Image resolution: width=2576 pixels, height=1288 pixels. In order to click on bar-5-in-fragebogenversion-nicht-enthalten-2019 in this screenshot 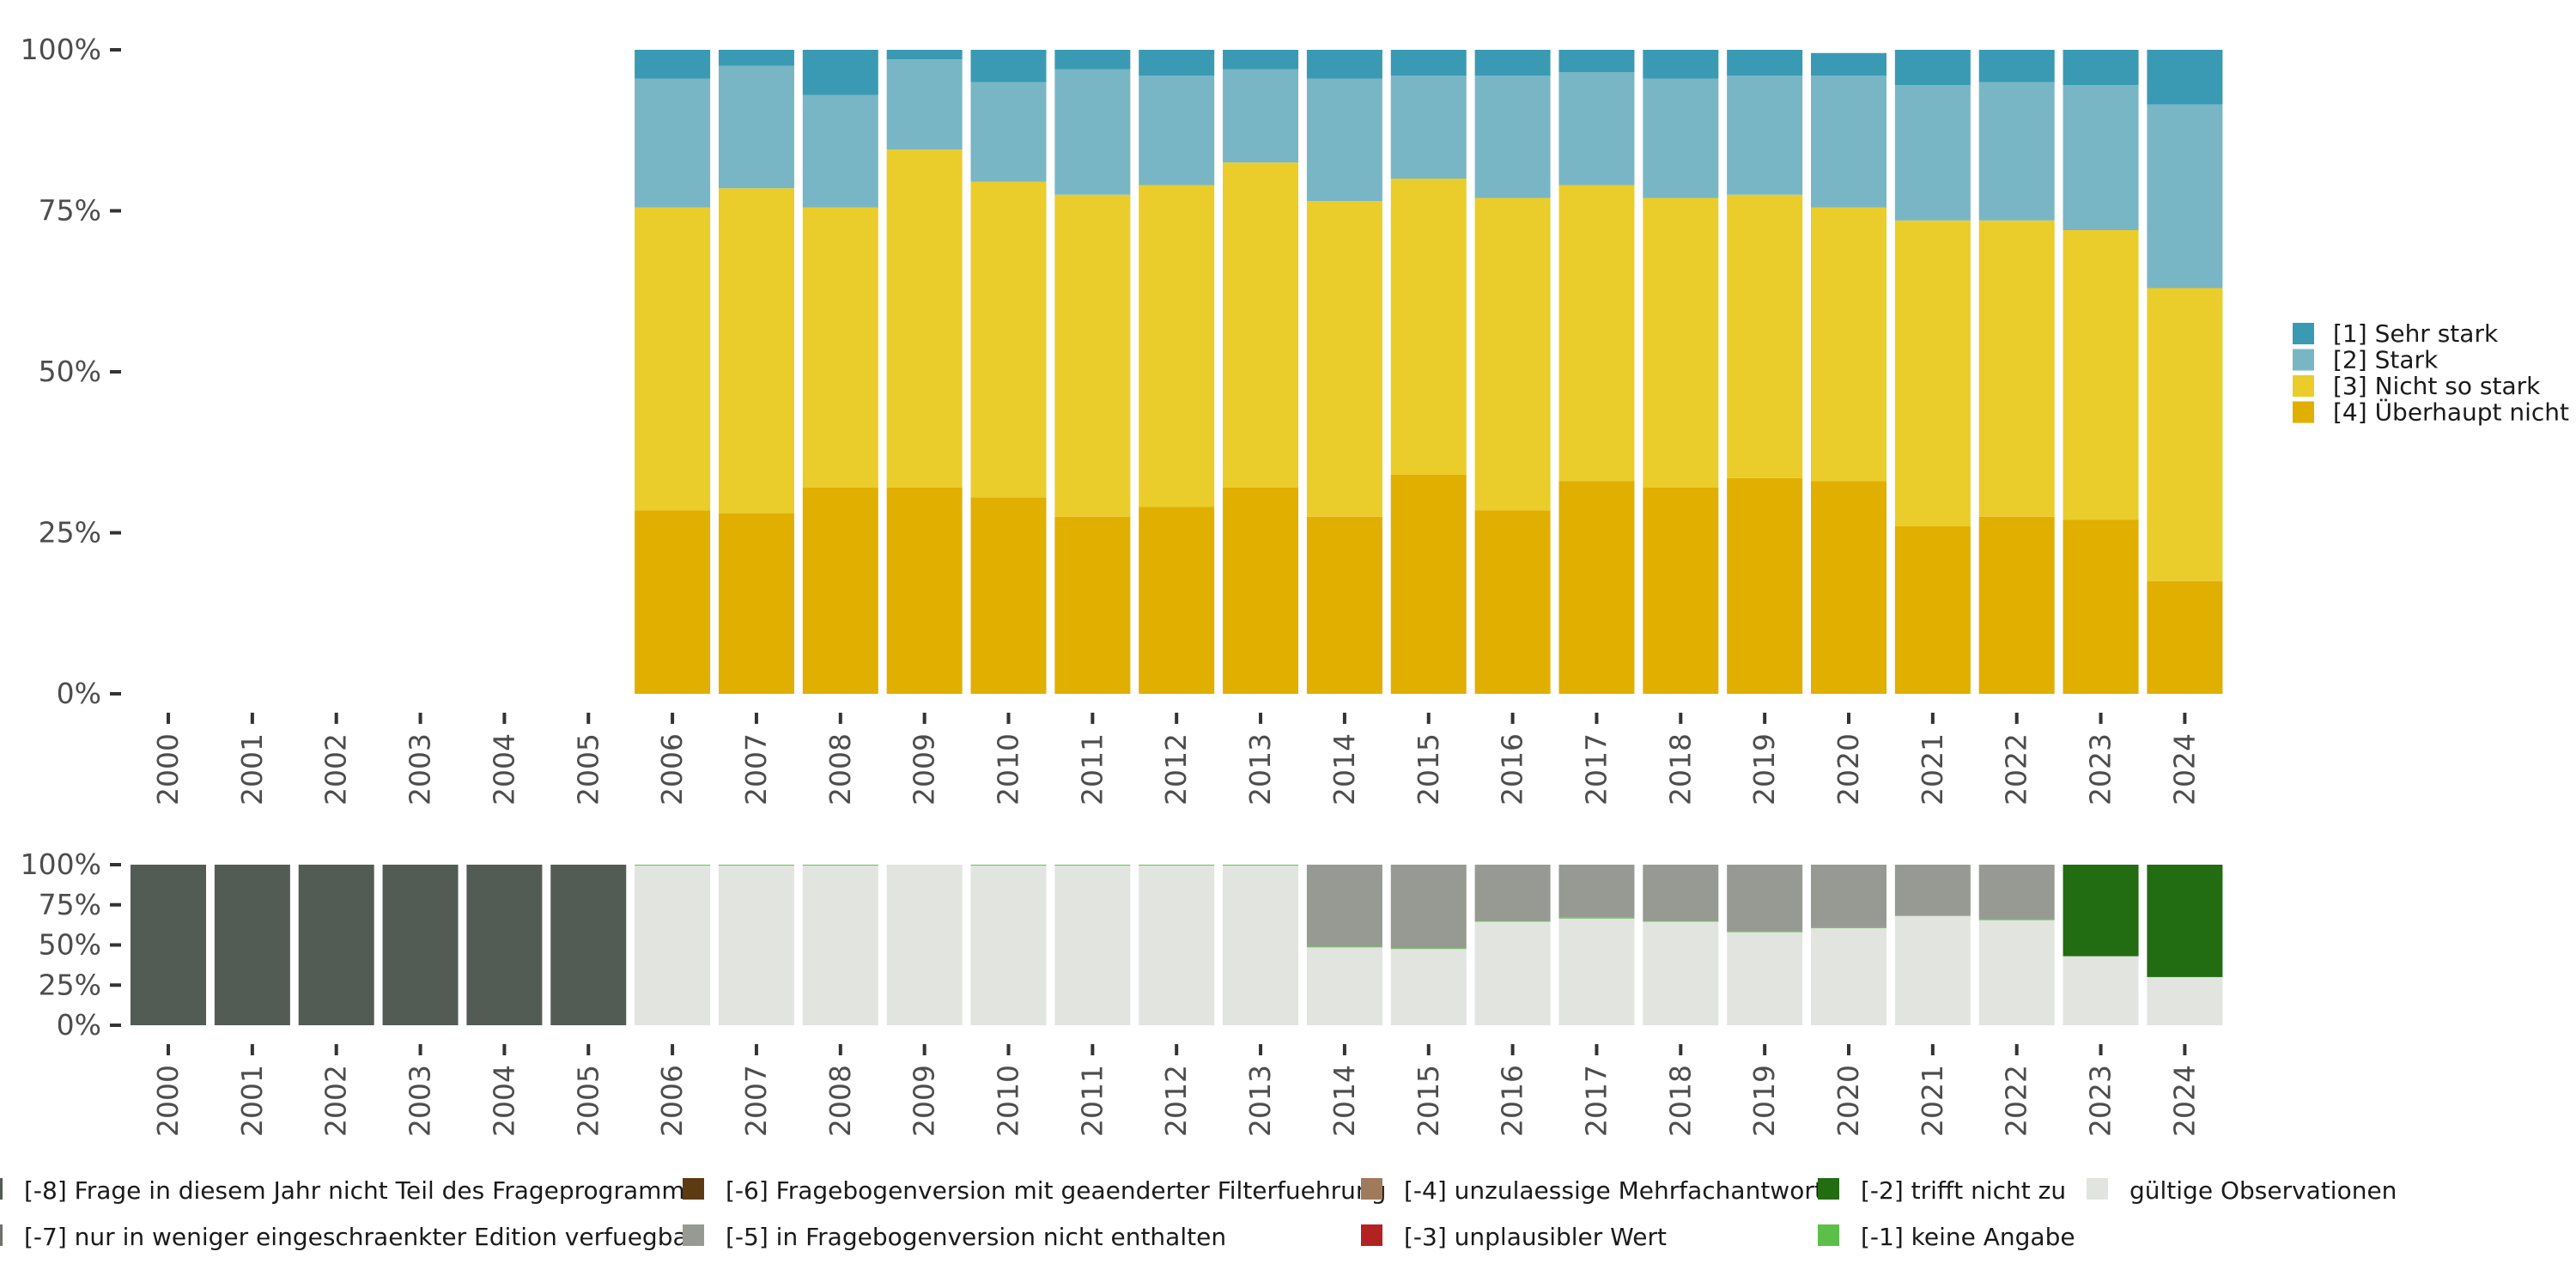, I will do `click(1765, 899)`.